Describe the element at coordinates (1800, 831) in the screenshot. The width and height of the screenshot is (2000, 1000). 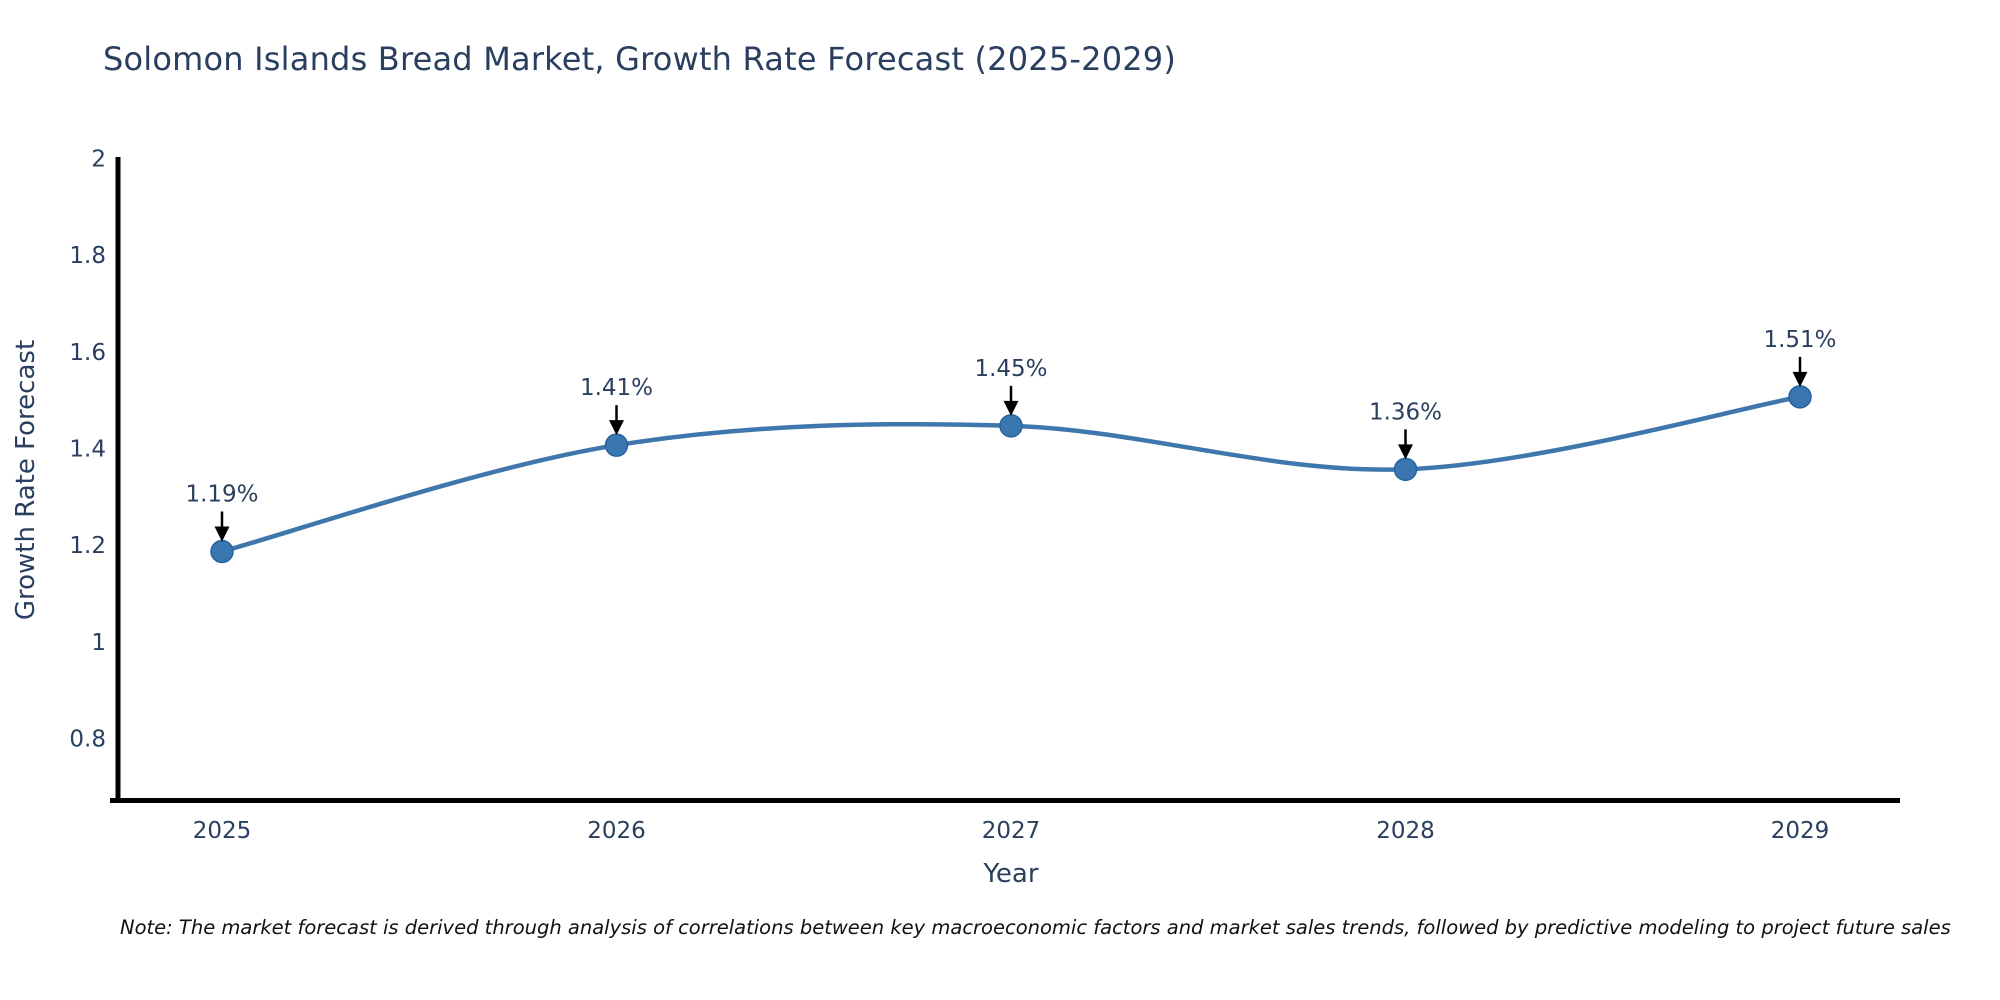
I see `x-tick-label: 2029` at that location.